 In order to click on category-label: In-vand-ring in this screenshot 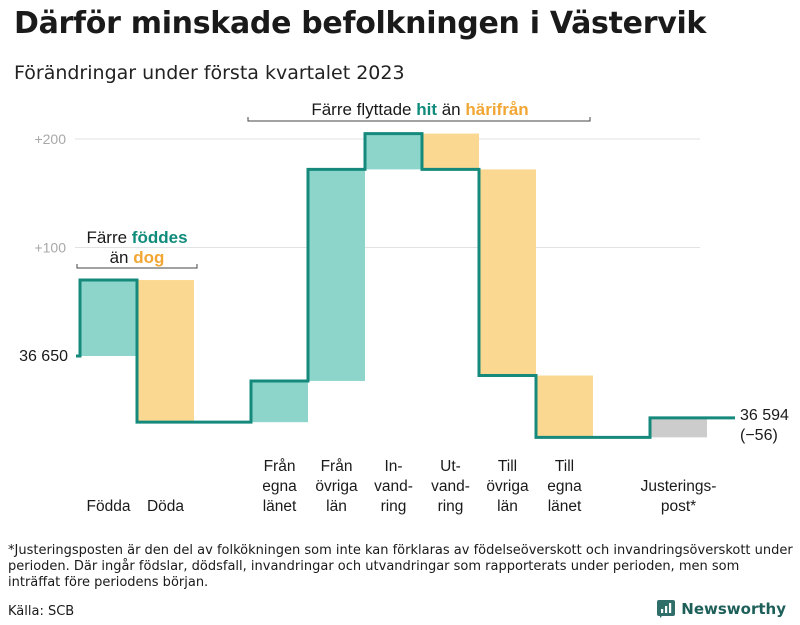, I will do `click(393, 486)`.